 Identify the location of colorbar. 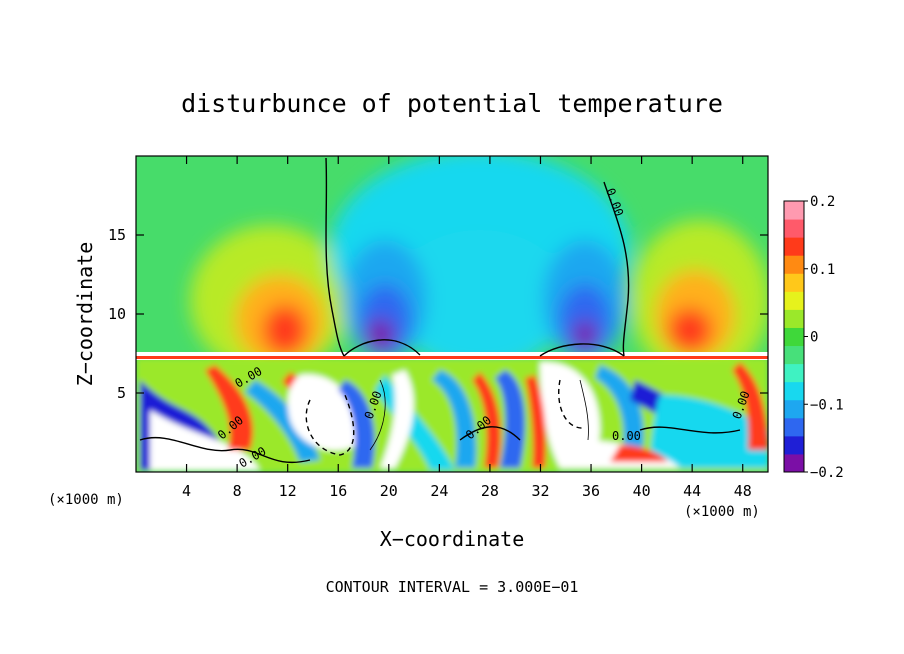
(794, 336).